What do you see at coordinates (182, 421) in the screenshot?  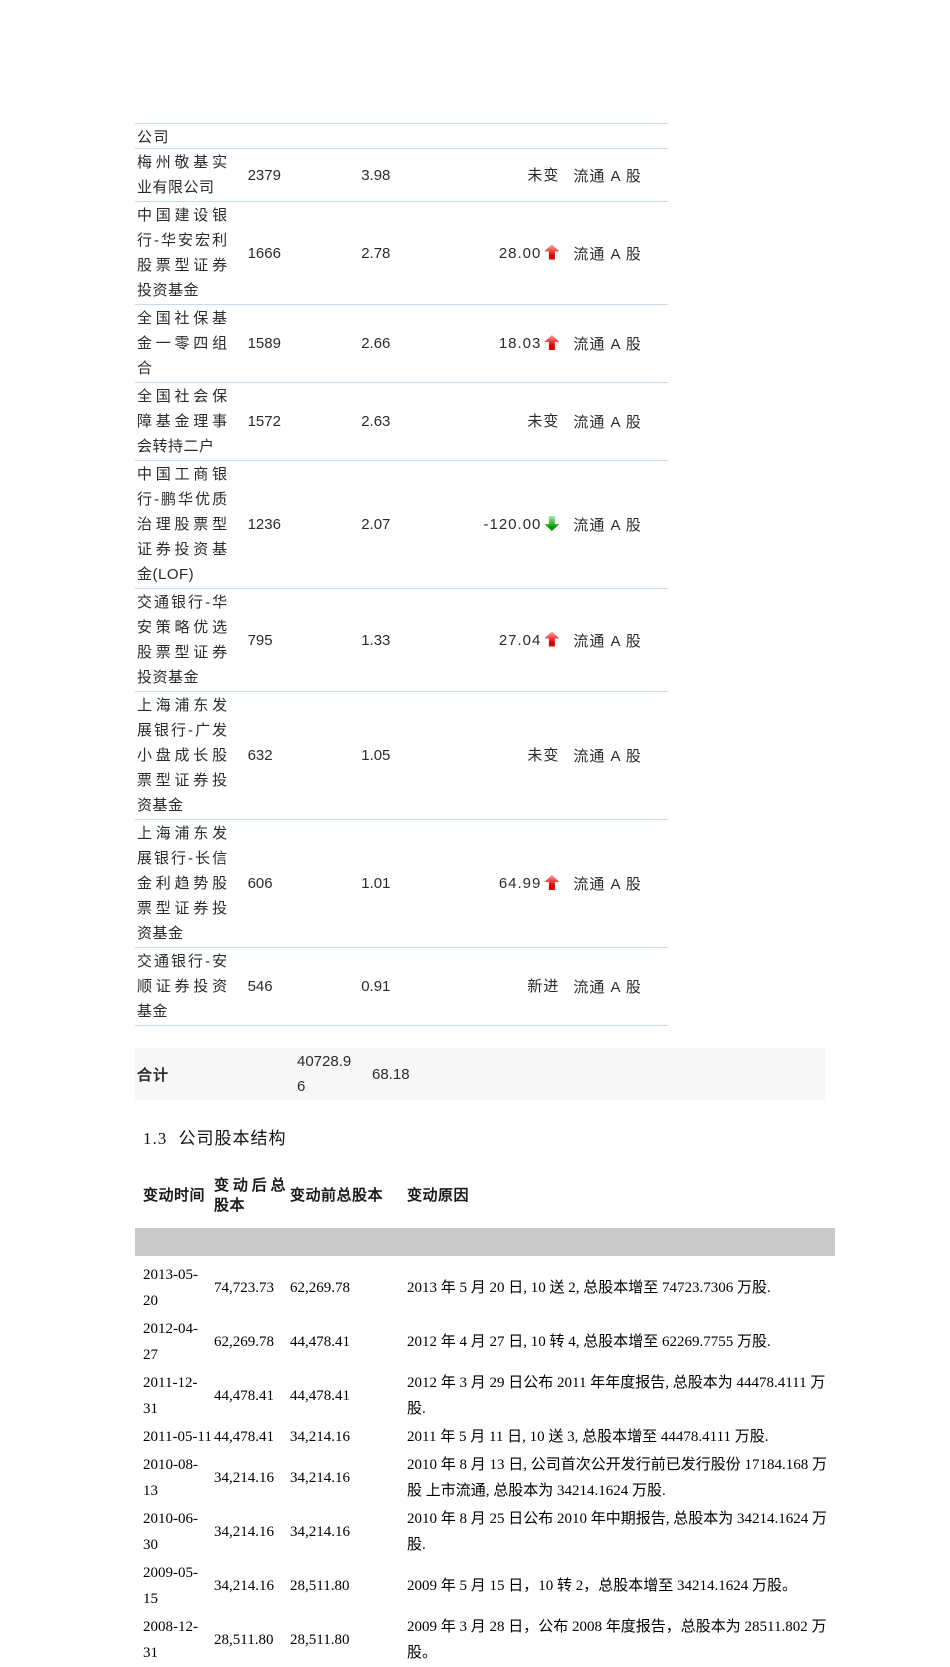 I see `shareholder-name: 全国社会保障基金理事会转持二户` at bounding box center [182, 421].